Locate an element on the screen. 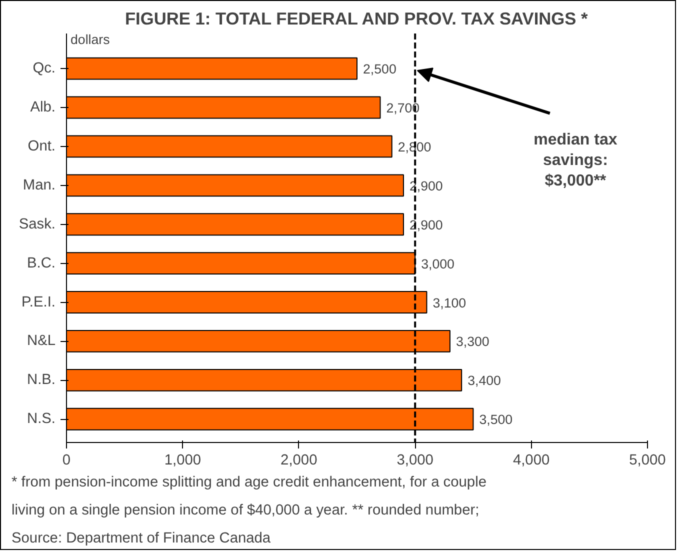  text: living on a single pension income of $40,000 a year. ** rounded number; is located at coordinates (246, 510).